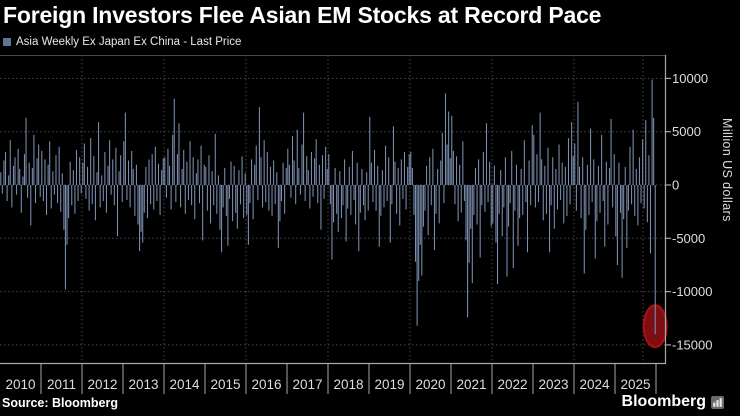  What do you see at coordinates (717, 402) in the screenshot?
I see `bloomberg-terminal-icon` at bounding box center [717, 402].